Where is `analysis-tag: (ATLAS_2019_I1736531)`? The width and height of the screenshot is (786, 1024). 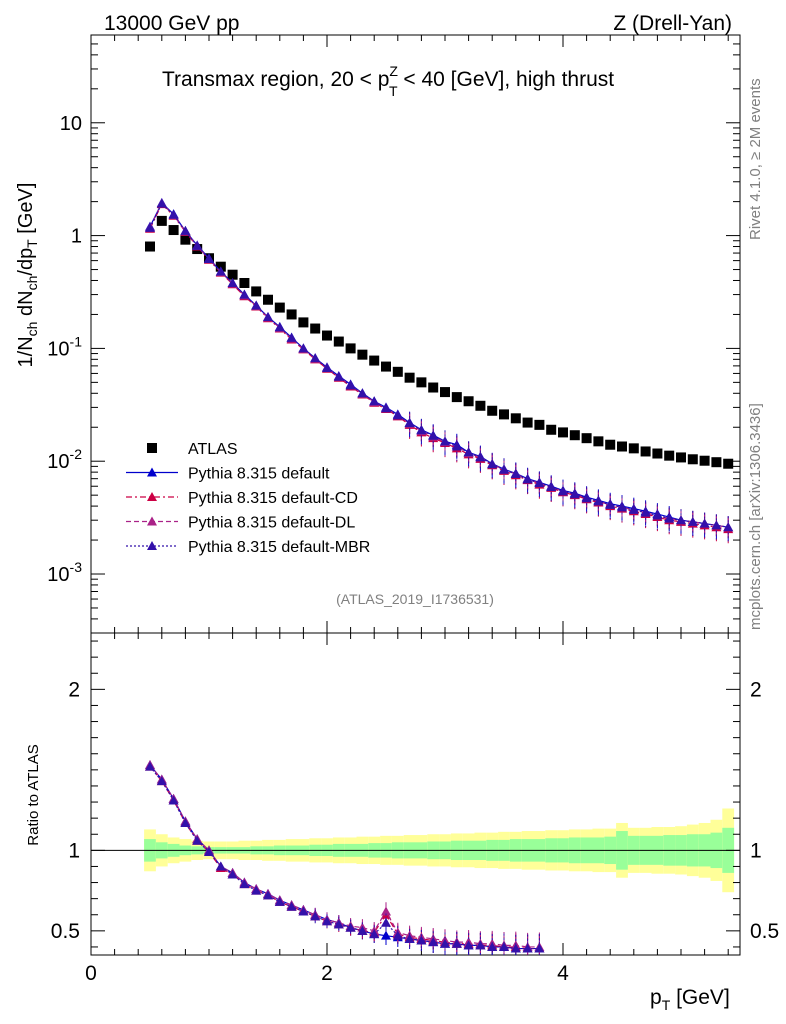
analysis-tag: (ATLAS_2019_I1736531) is located at coordinates (415, 599).